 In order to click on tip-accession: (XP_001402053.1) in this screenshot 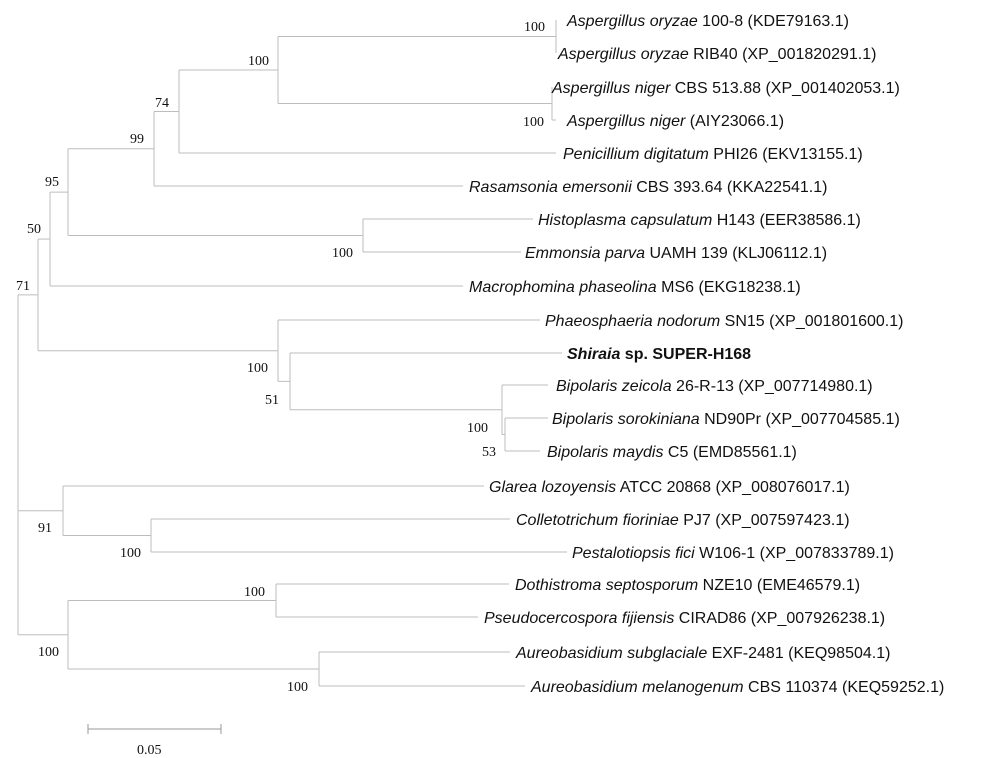, I will do `click(830, 88)`.